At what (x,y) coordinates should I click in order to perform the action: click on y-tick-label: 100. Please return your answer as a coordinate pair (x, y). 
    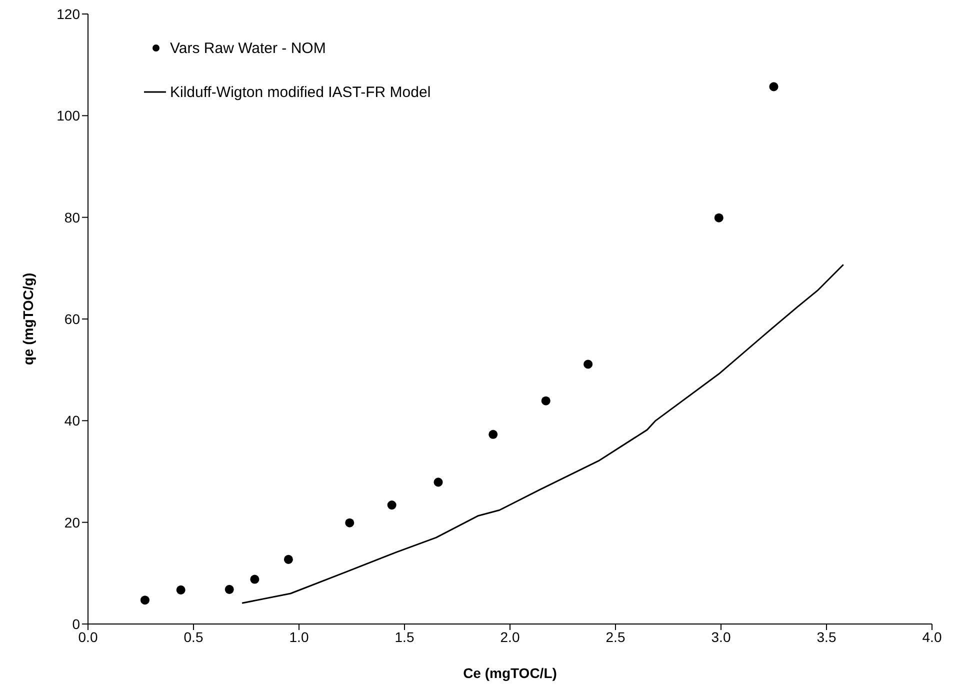
    Looking at the image, I should click on (68, 116).